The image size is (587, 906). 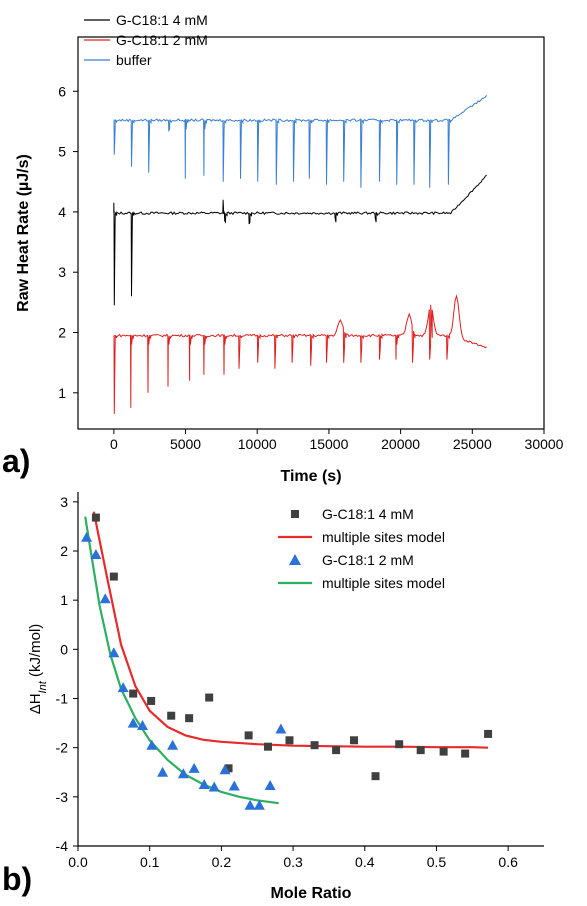 I want to click on y-tick-label-a: 5, so click(x=62, y=152).